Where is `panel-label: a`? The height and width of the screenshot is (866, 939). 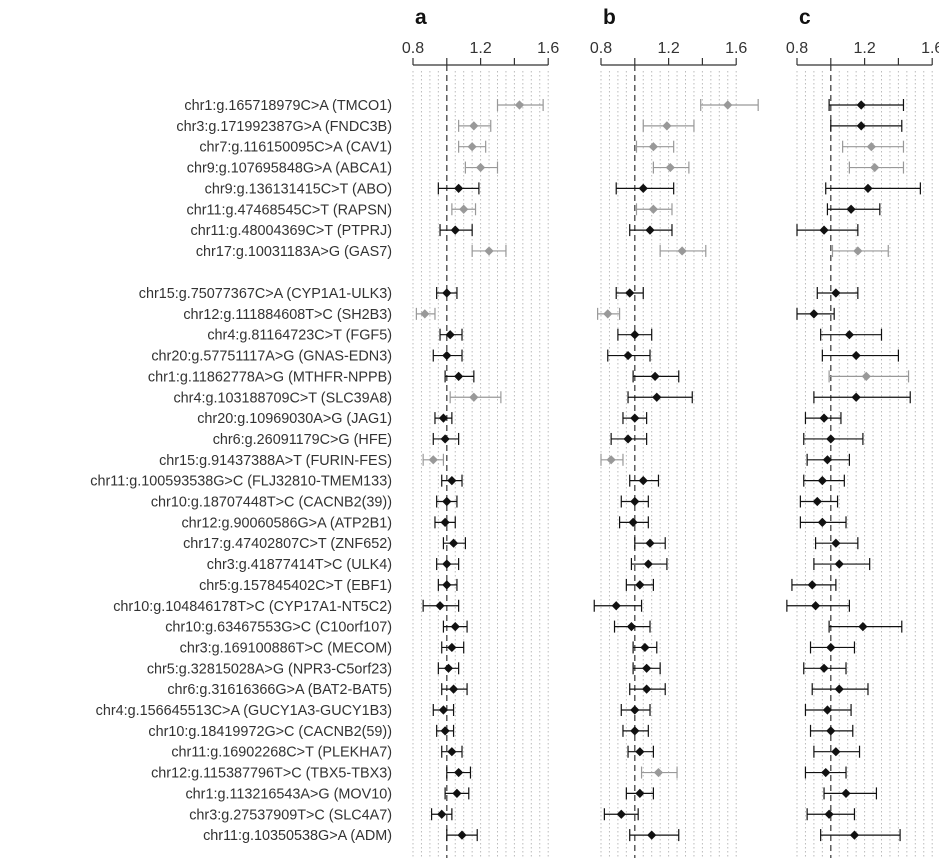
panel-label: a is located at coordinates (421, 17).